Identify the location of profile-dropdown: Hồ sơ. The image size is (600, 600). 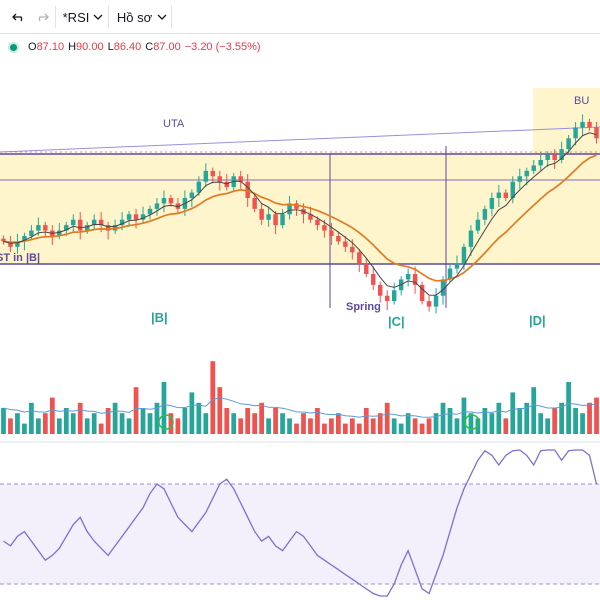
(142, 17).